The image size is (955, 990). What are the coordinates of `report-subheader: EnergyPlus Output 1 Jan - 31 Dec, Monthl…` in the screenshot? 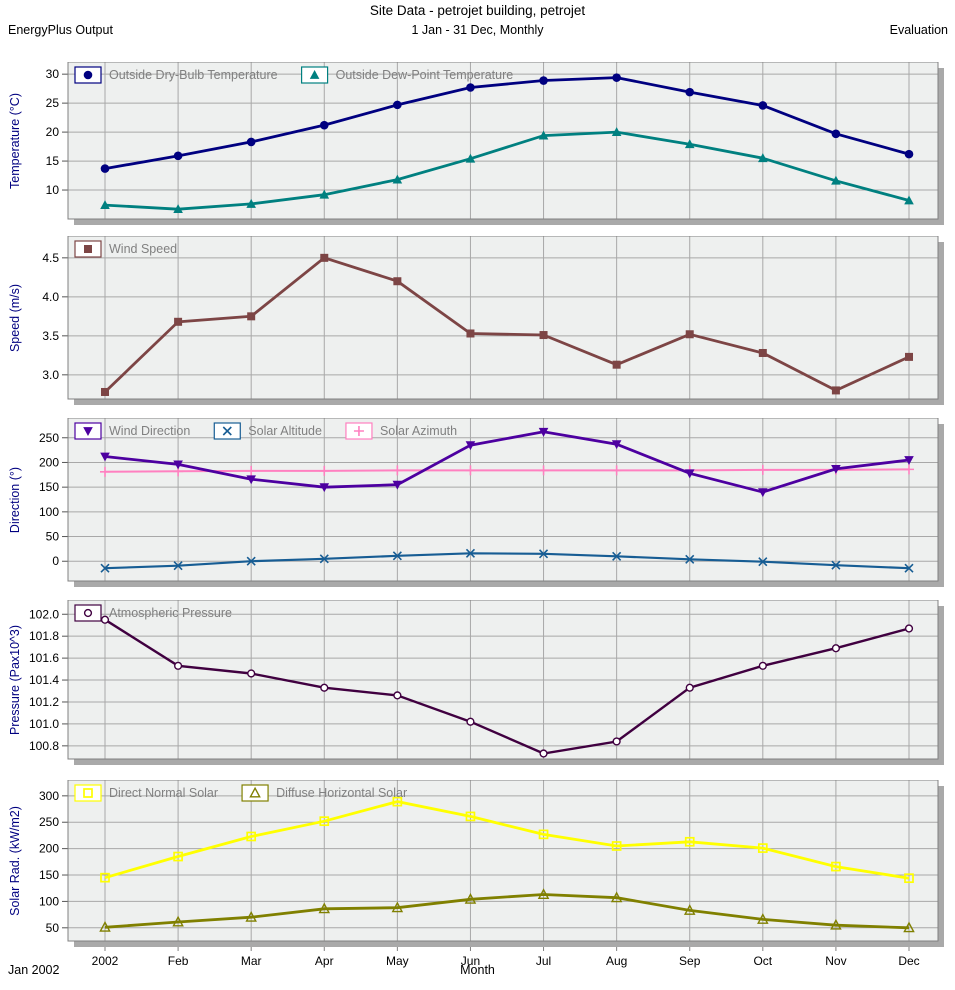 It's located at (477, 31).